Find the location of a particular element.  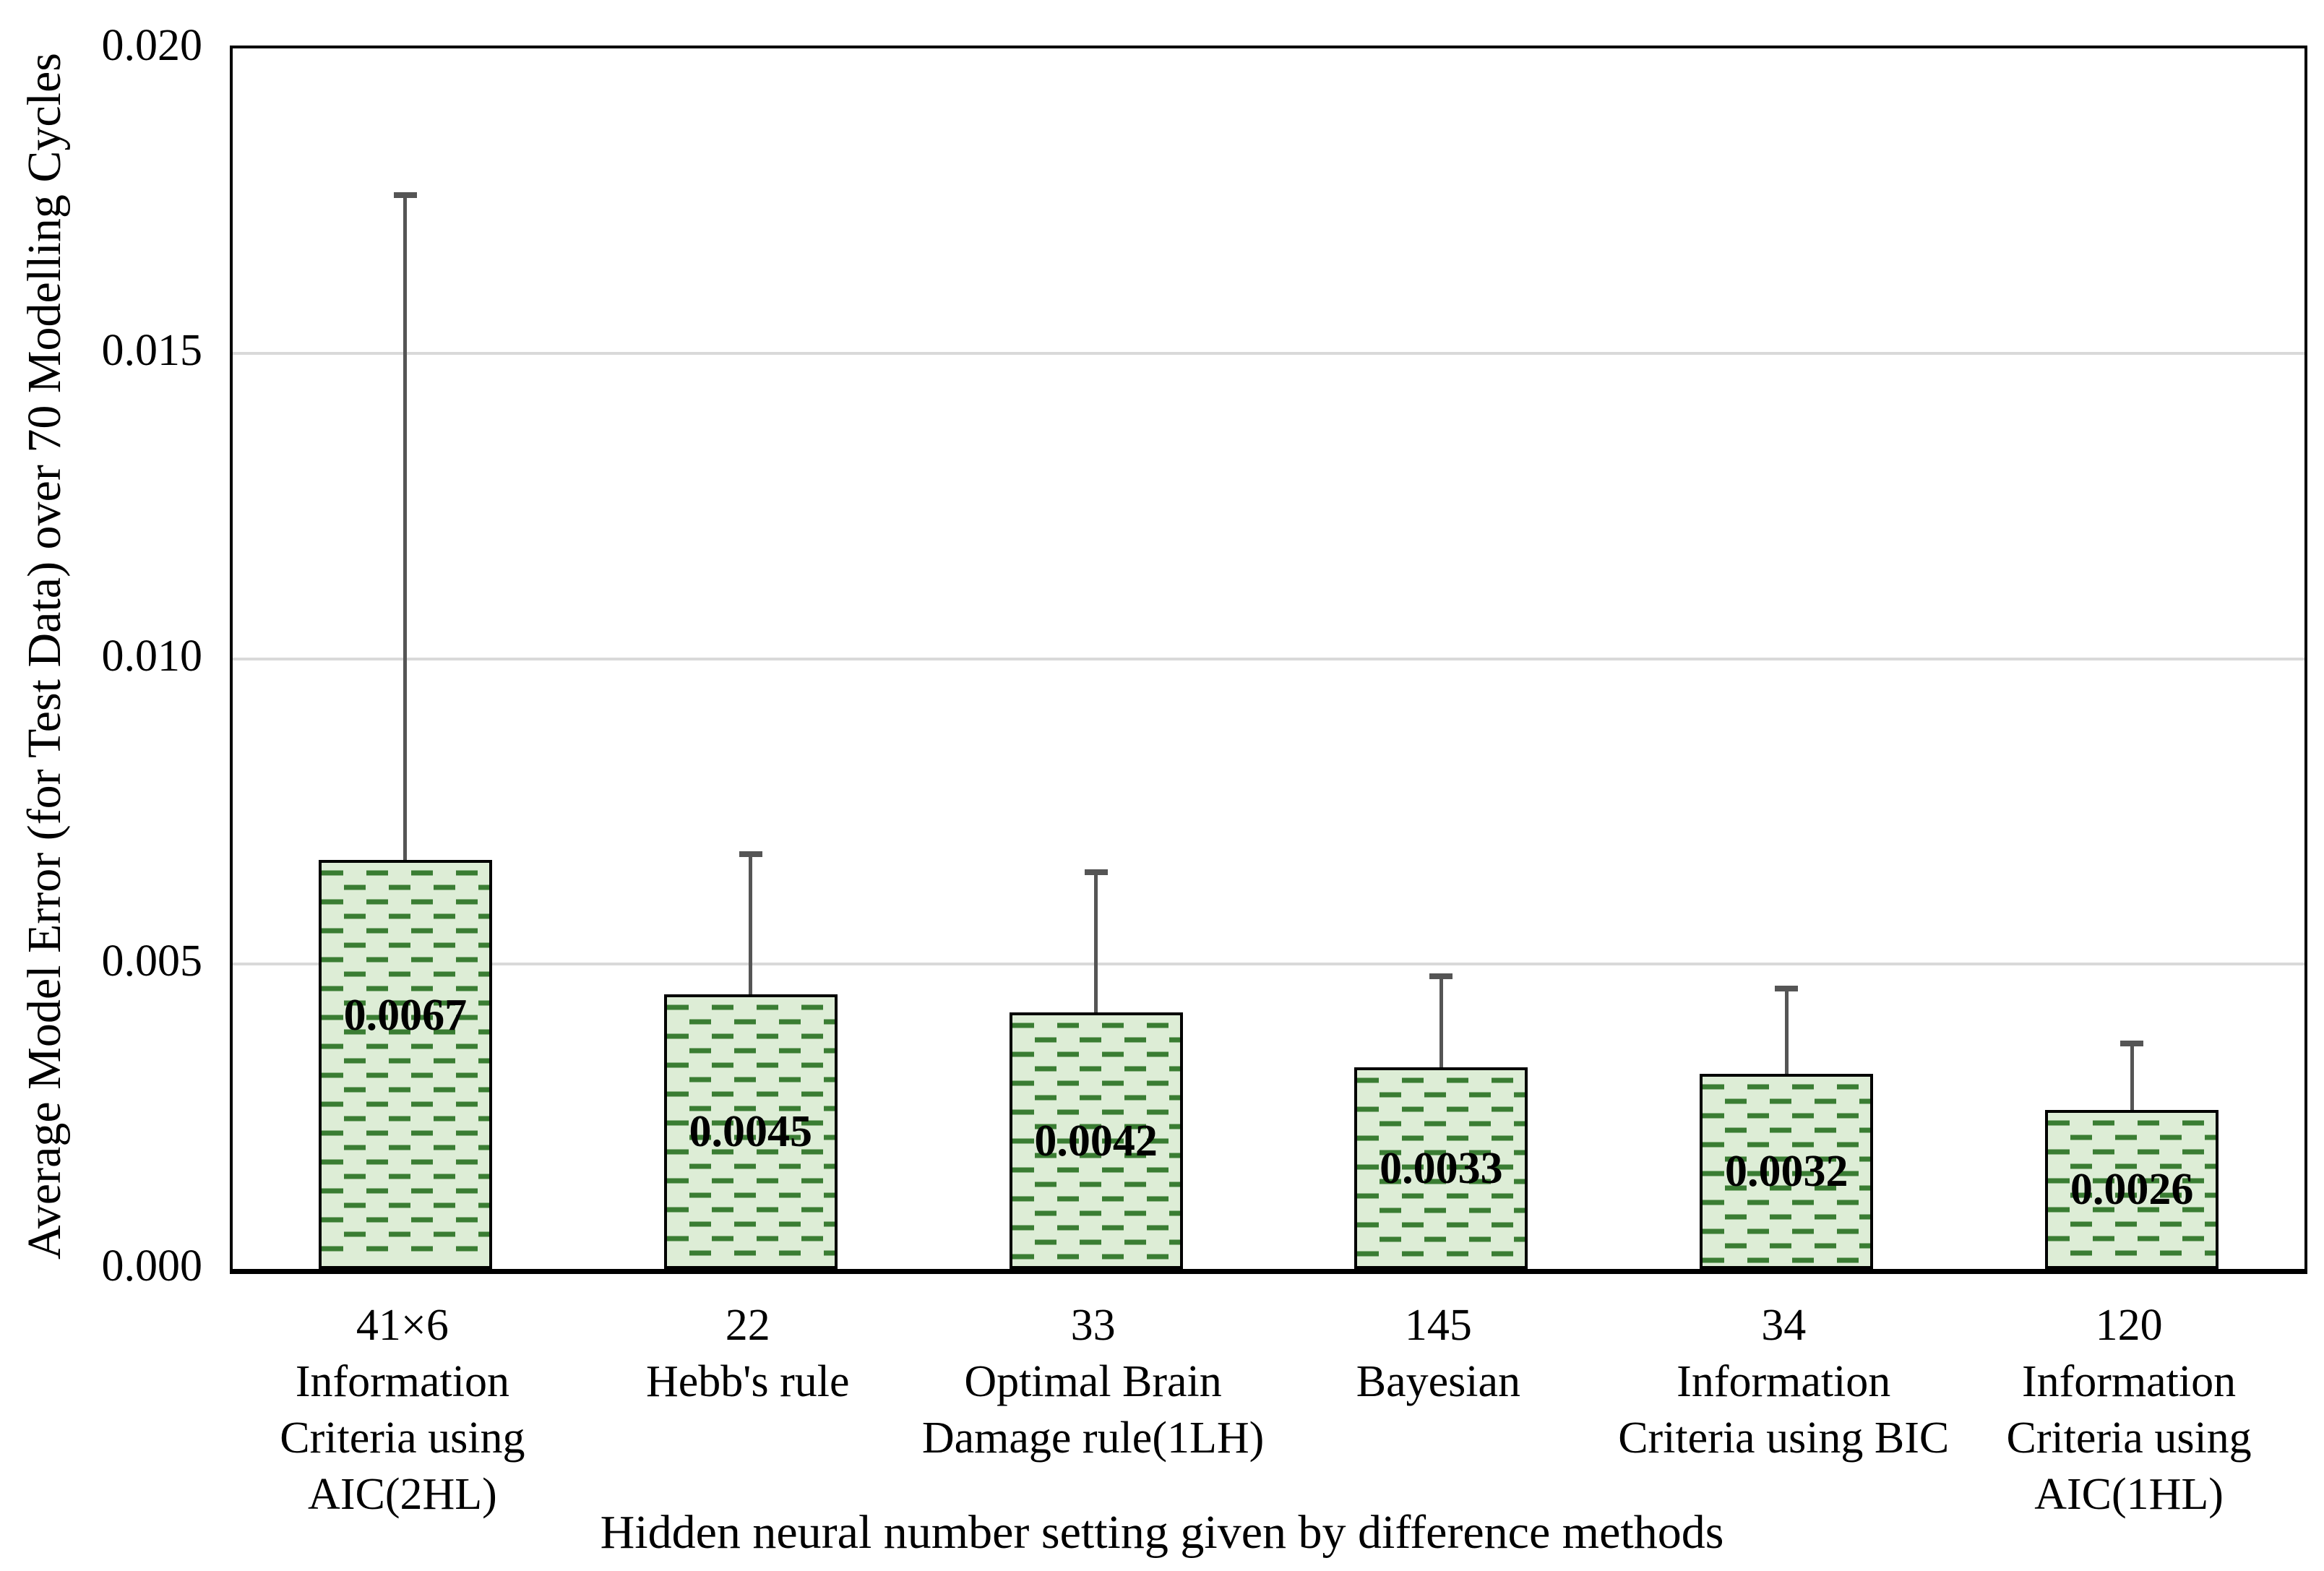

y-tick-label: 0.005 is located at coordinates (152, 961).